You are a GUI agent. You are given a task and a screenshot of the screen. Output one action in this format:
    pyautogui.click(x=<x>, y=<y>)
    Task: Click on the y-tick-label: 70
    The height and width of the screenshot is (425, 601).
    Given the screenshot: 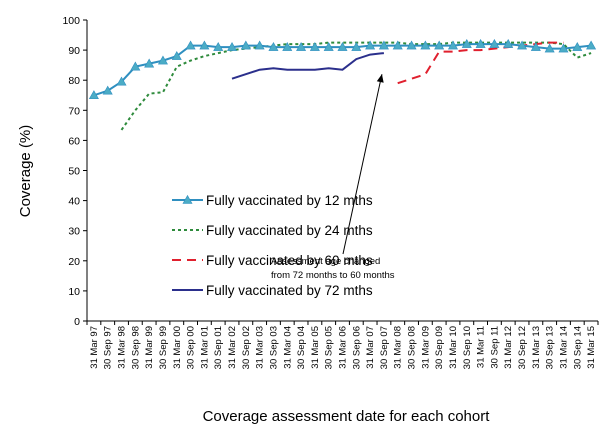 What is the action you would take?
    pyautogui.click(x=74, y=111)
    